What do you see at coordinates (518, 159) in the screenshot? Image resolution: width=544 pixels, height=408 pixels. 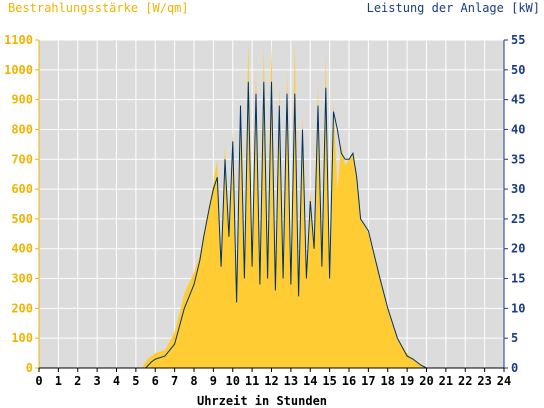 I see `right-tick-label: 35` at bounding box center [518, 159].